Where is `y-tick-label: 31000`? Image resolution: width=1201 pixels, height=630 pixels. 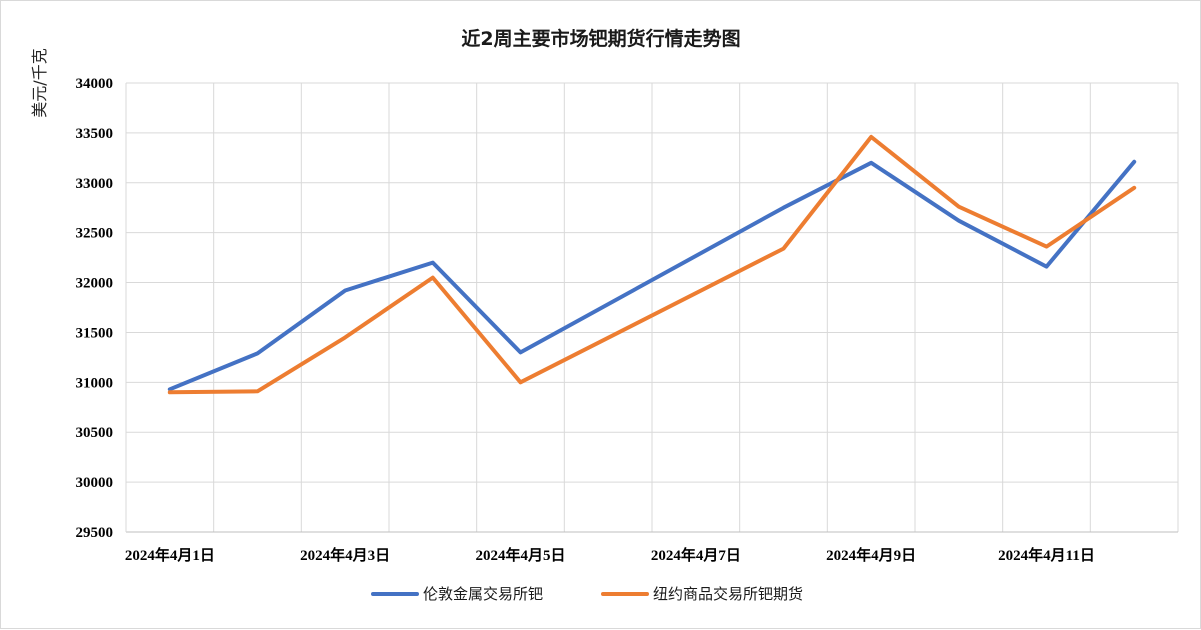 y-tick-label: 31000 is located at coordinates (95, 383).